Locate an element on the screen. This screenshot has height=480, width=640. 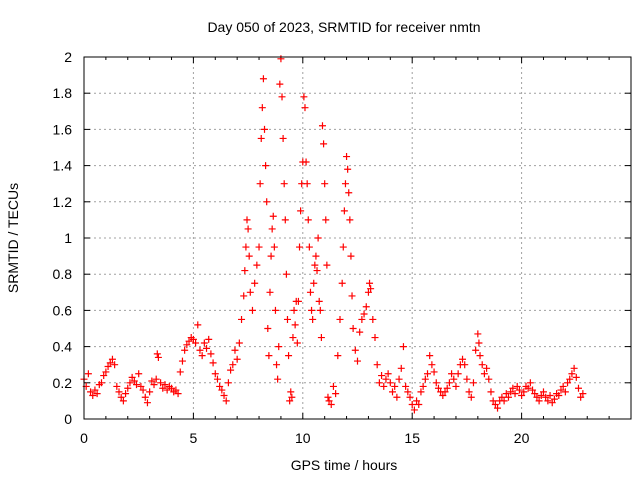
y-tick-label: 1.6 is located at coordinates (63, 129).